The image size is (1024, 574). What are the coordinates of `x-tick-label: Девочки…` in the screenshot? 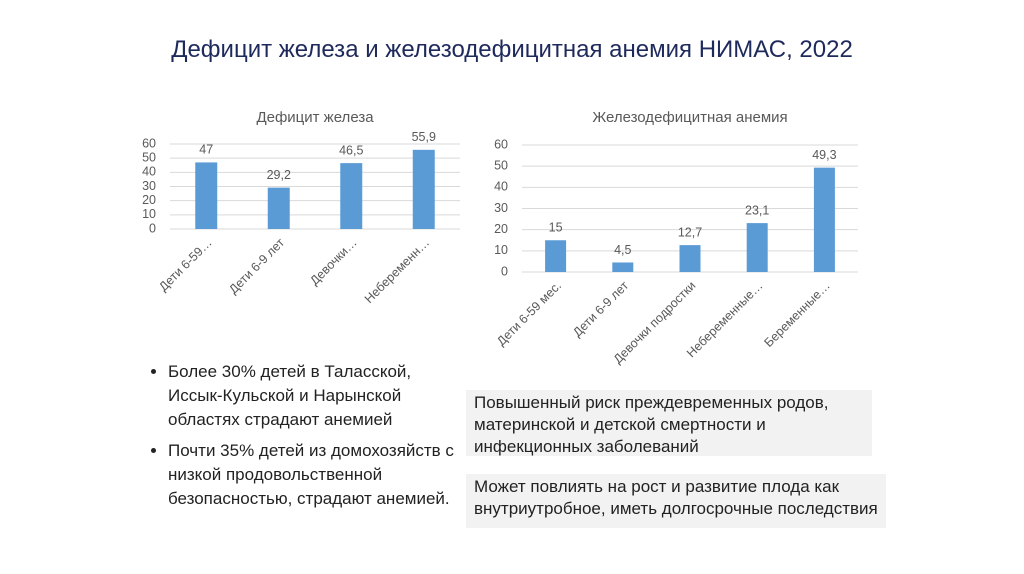 It's located at (333, 262).